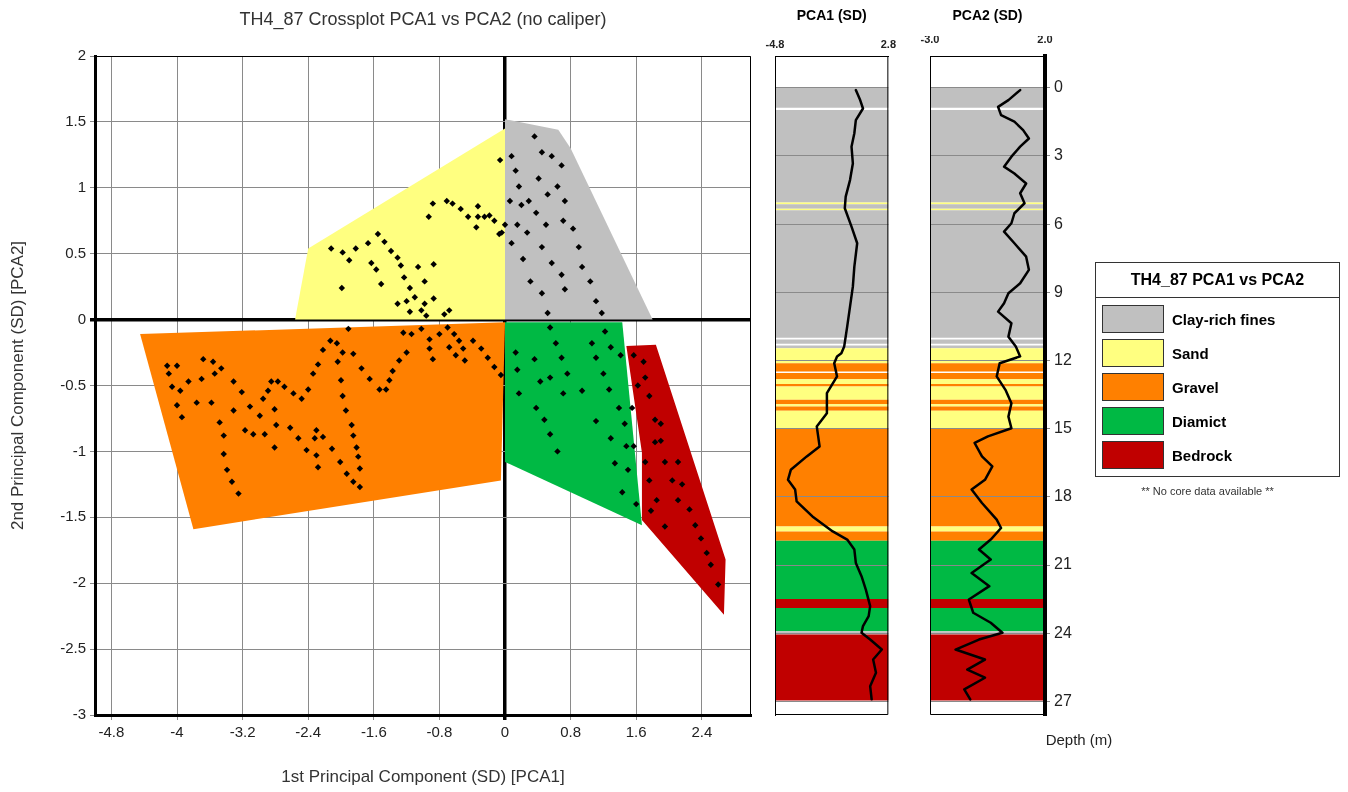 The width and height of the screenshot is (1348, 792). What do you see at coordinates (423, 777) in the screenshot?
I see `x-axis-title: 1st Principal Component (SD) [PCA1]` at bounding box center [423, 777].